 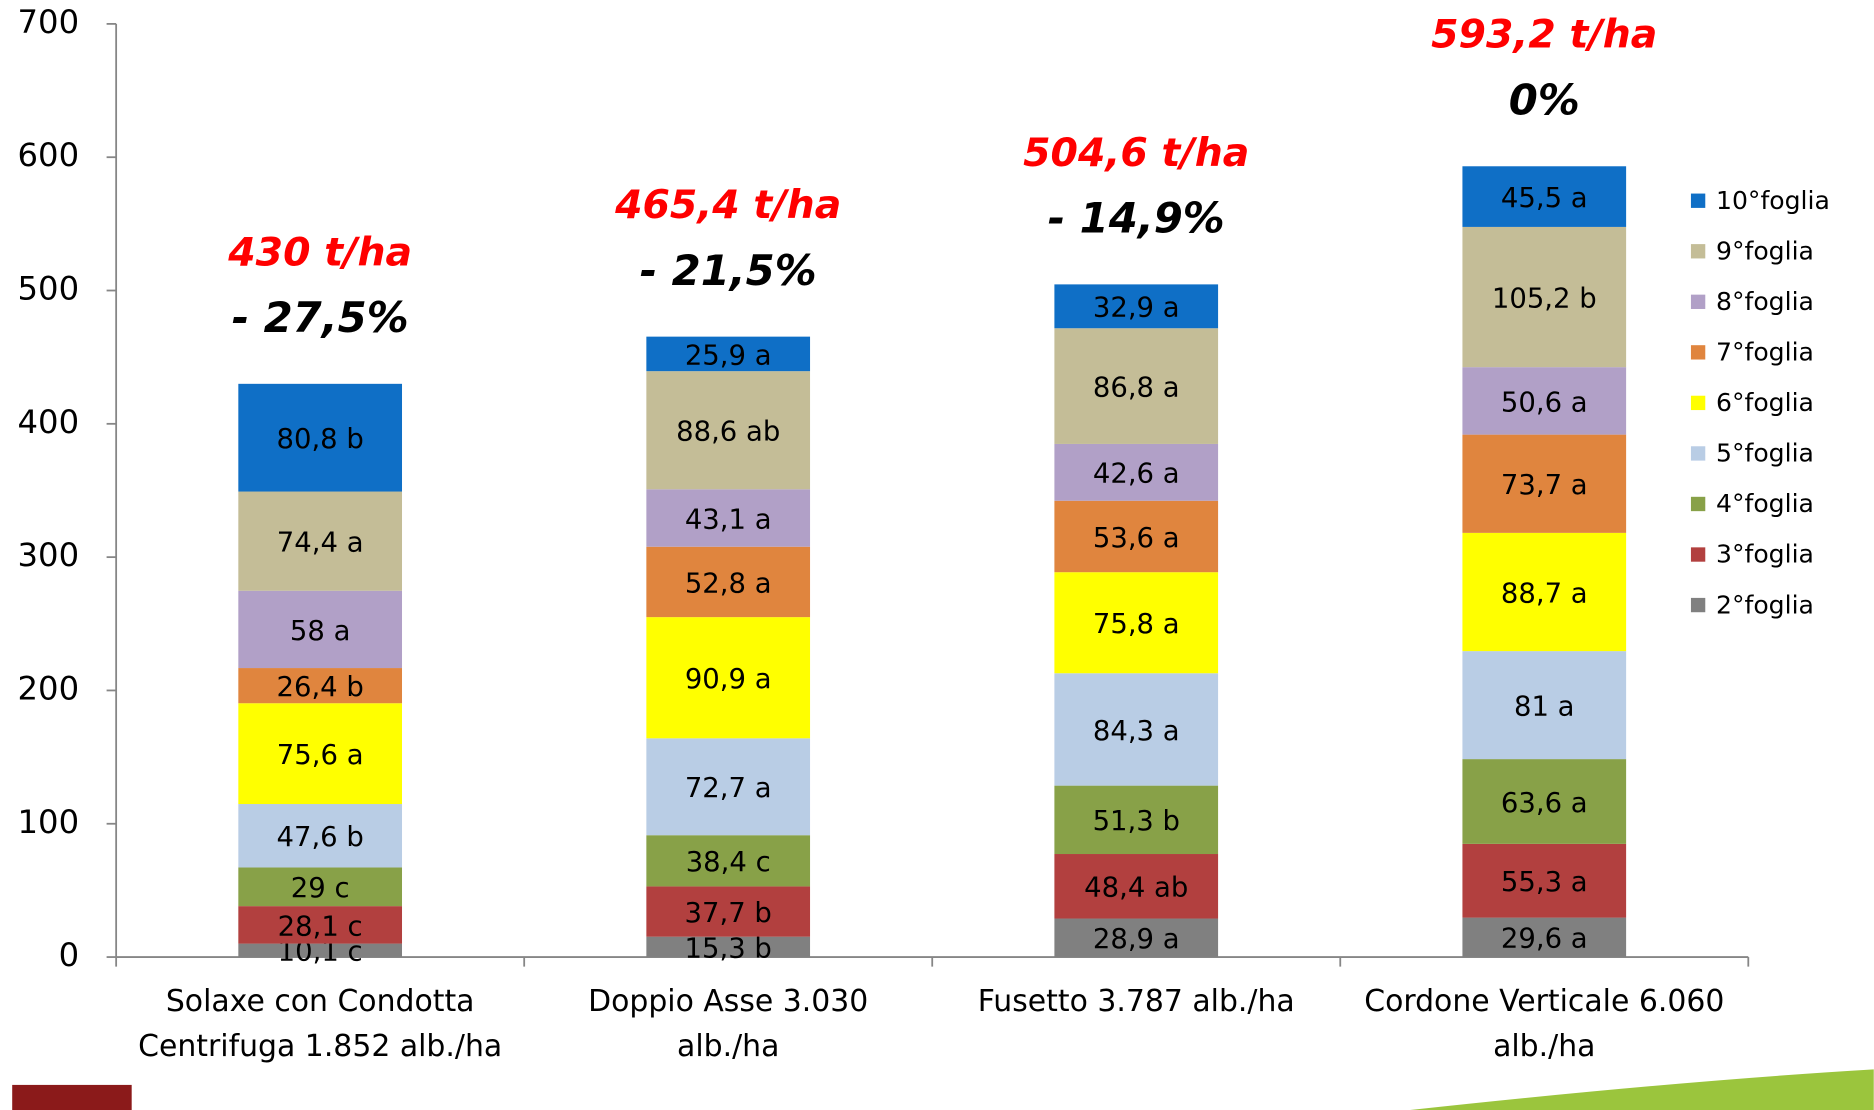 What do you see at coordinates (72, 1097) in the screenshot?
I see `logo` at bounding box center [72, 1097].